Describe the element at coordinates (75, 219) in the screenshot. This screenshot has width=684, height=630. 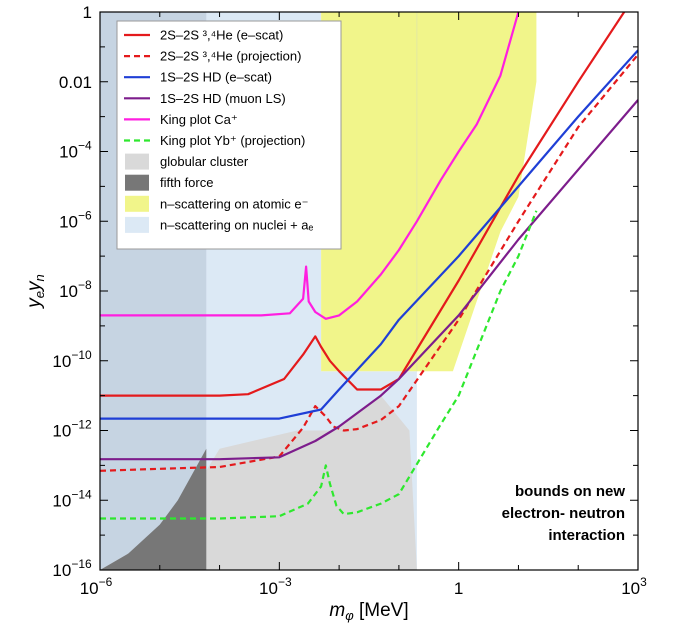
I see `y-tick-label: 10⁻⁶` at that location.